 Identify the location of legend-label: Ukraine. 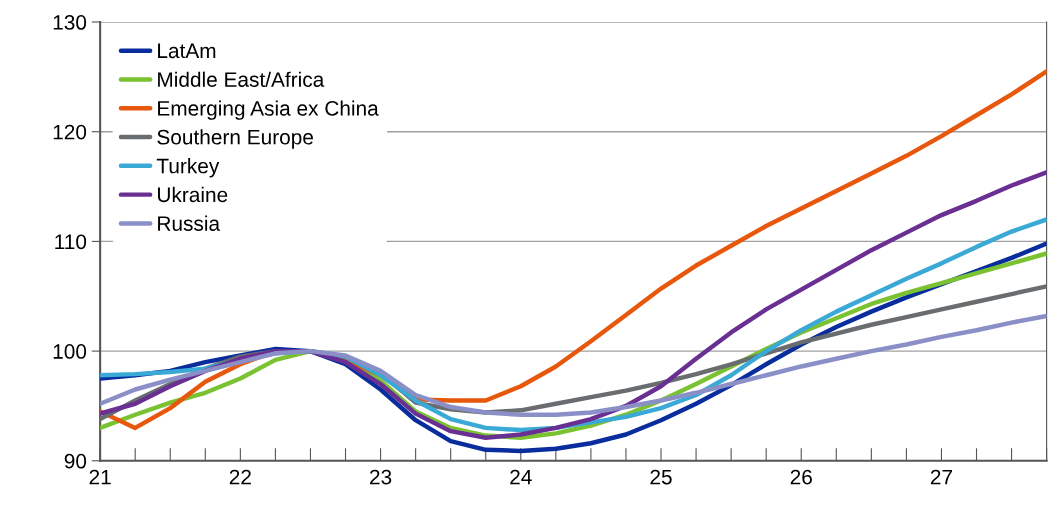
(192, 194).